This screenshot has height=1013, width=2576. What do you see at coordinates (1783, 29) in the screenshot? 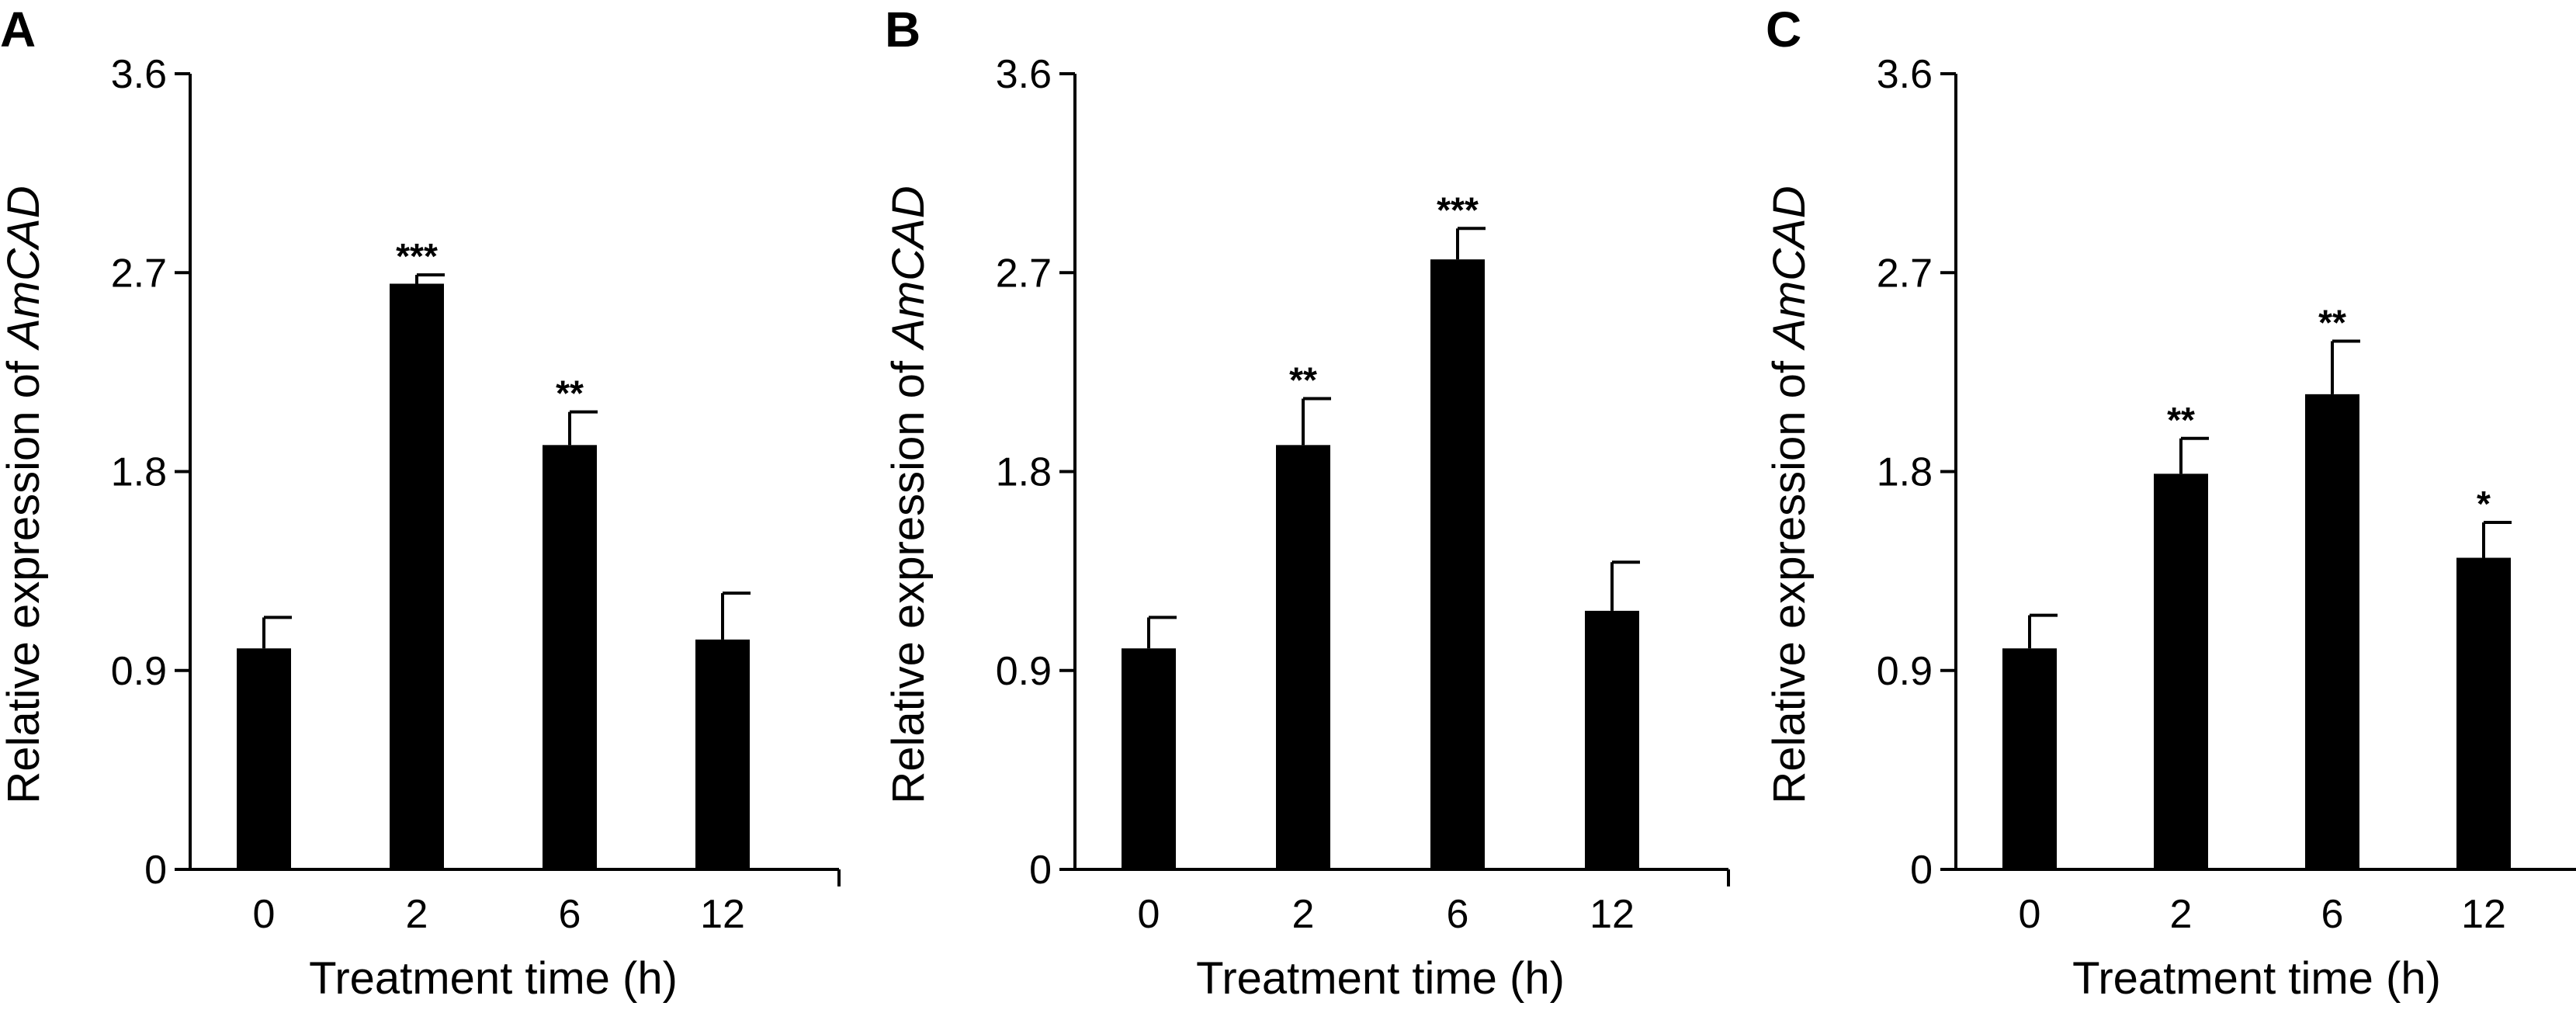
I see `panel-letter: C` at bounding box center [1783, 29].